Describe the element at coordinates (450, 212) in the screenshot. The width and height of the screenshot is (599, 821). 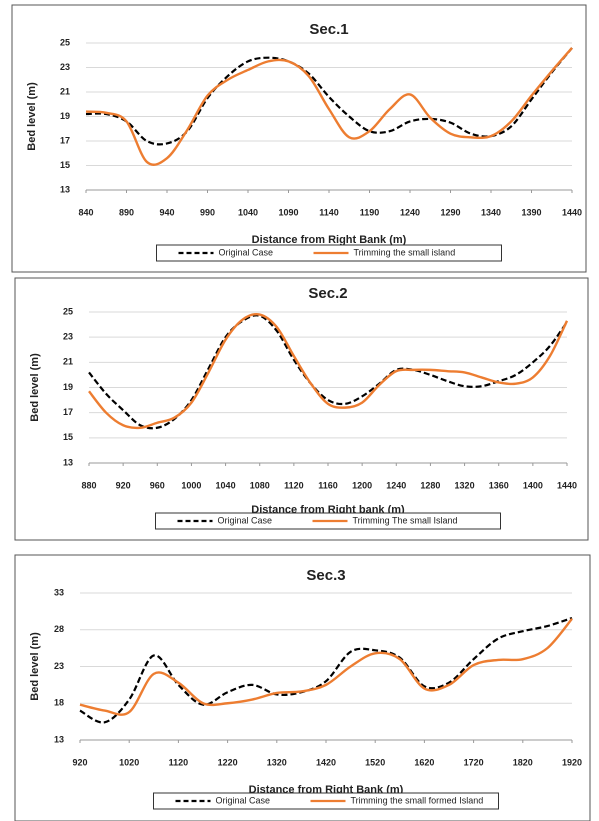
I see `x-tick-label: 1290` at that location.